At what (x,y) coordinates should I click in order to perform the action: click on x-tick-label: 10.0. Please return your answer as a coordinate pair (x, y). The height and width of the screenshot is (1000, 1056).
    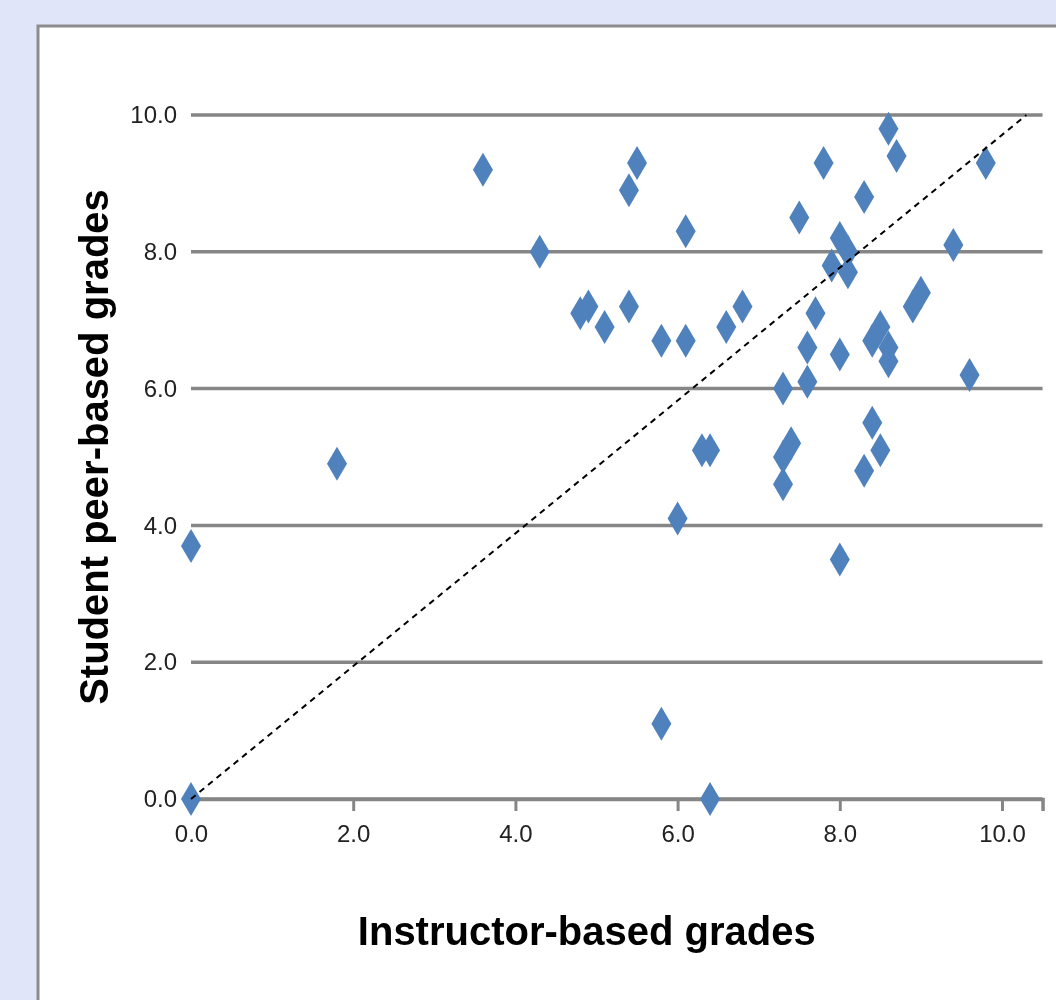
    Looking at the image, I should click on (1002, 834).